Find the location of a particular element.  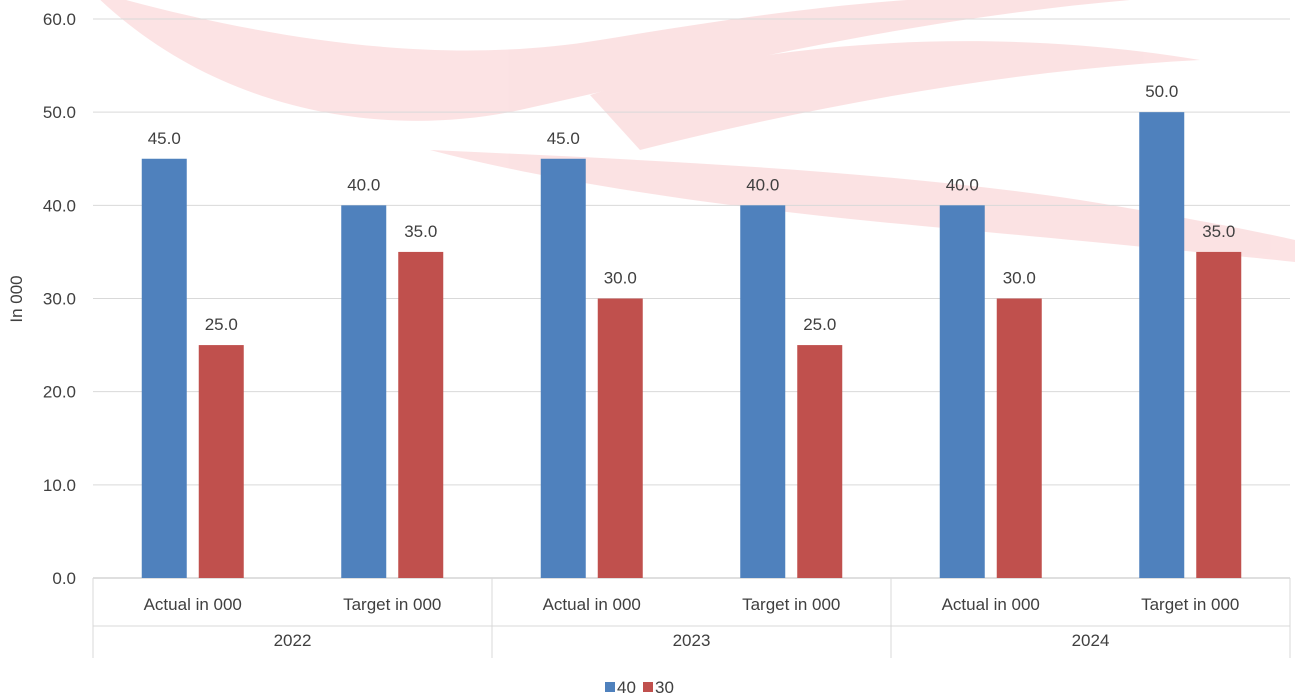

y-tick-label: 40.0 is located at coordinates (59, 205).